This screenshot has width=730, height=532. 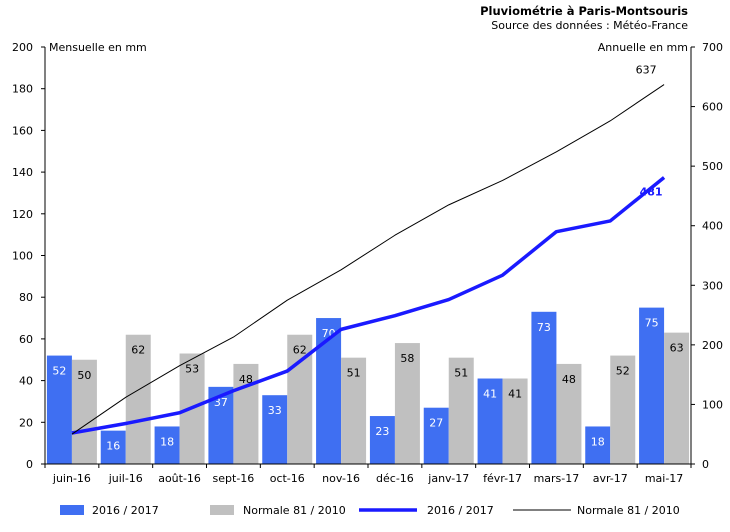 What do you see at coordinates (628, 510) in the screenshot?
I see `legend-label-3: Normale 81 / 2010` at bounding box center [628, 510].